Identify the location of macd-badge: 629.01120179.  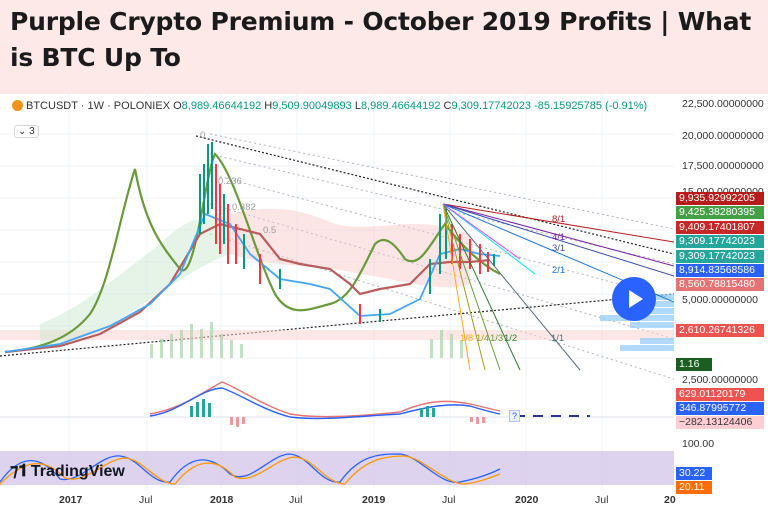
(720, 394).